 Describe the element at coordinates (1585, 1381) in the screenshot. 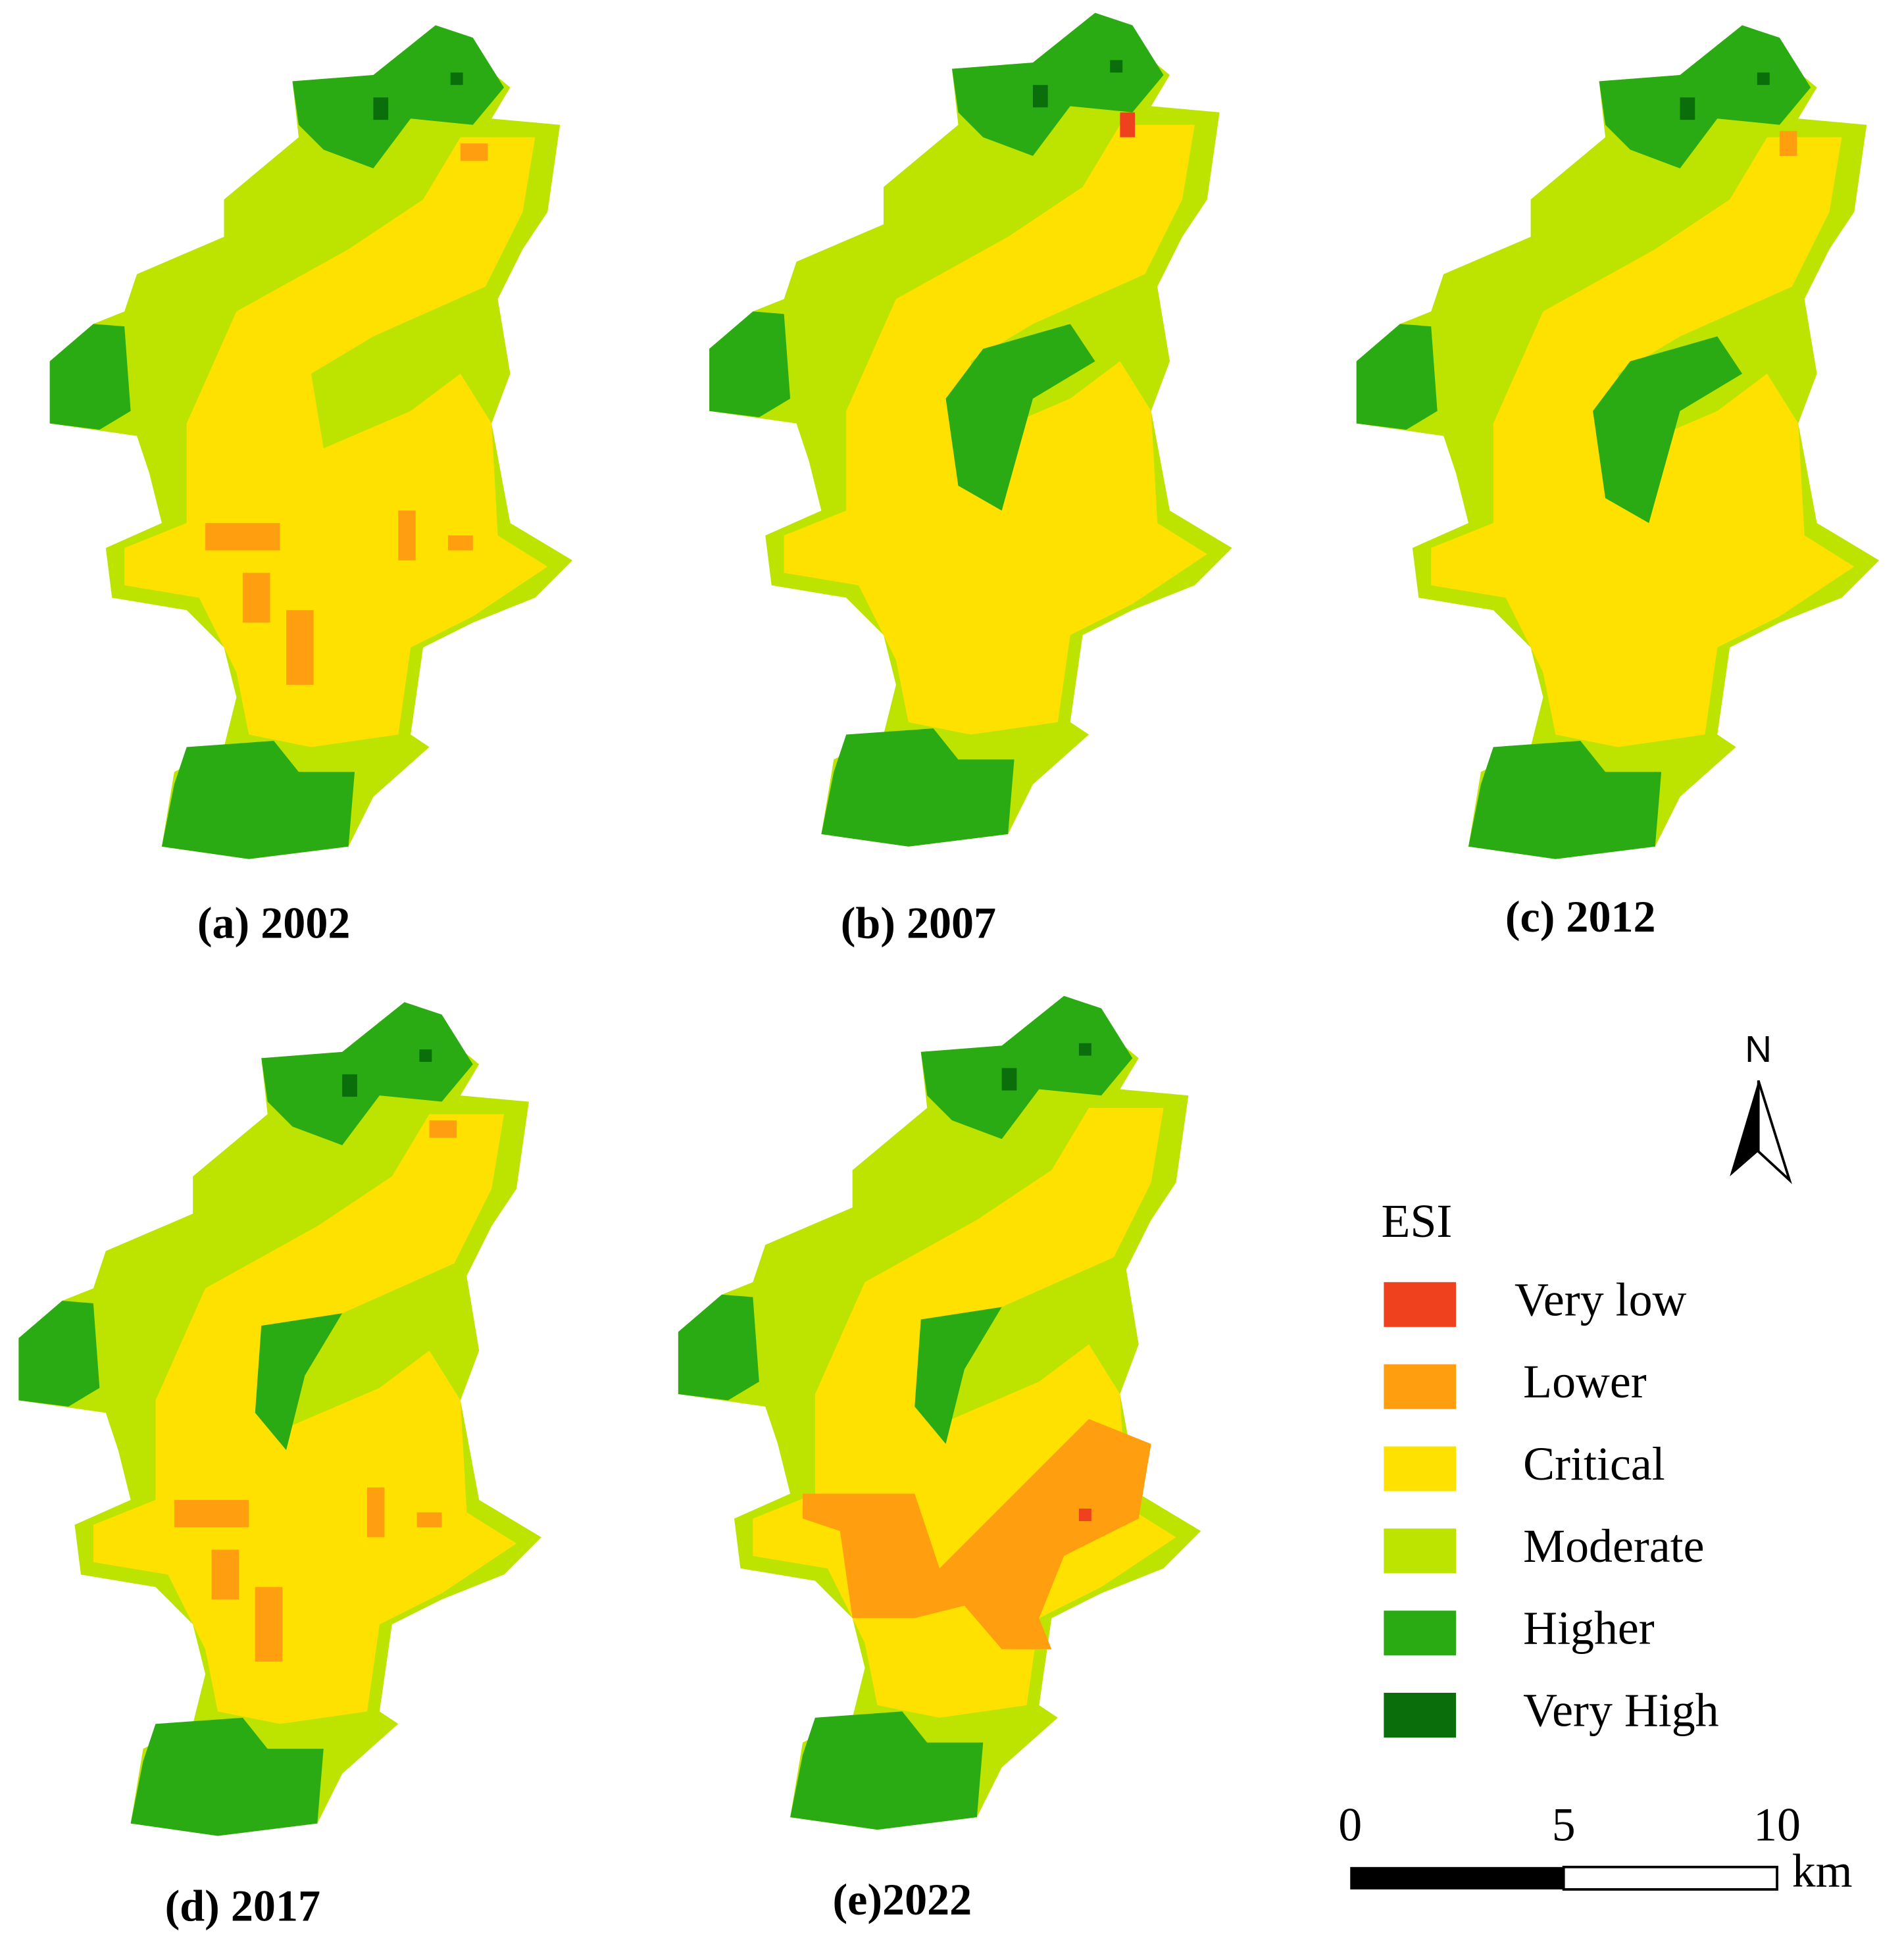

I see `legend-label: Lower` at that location.